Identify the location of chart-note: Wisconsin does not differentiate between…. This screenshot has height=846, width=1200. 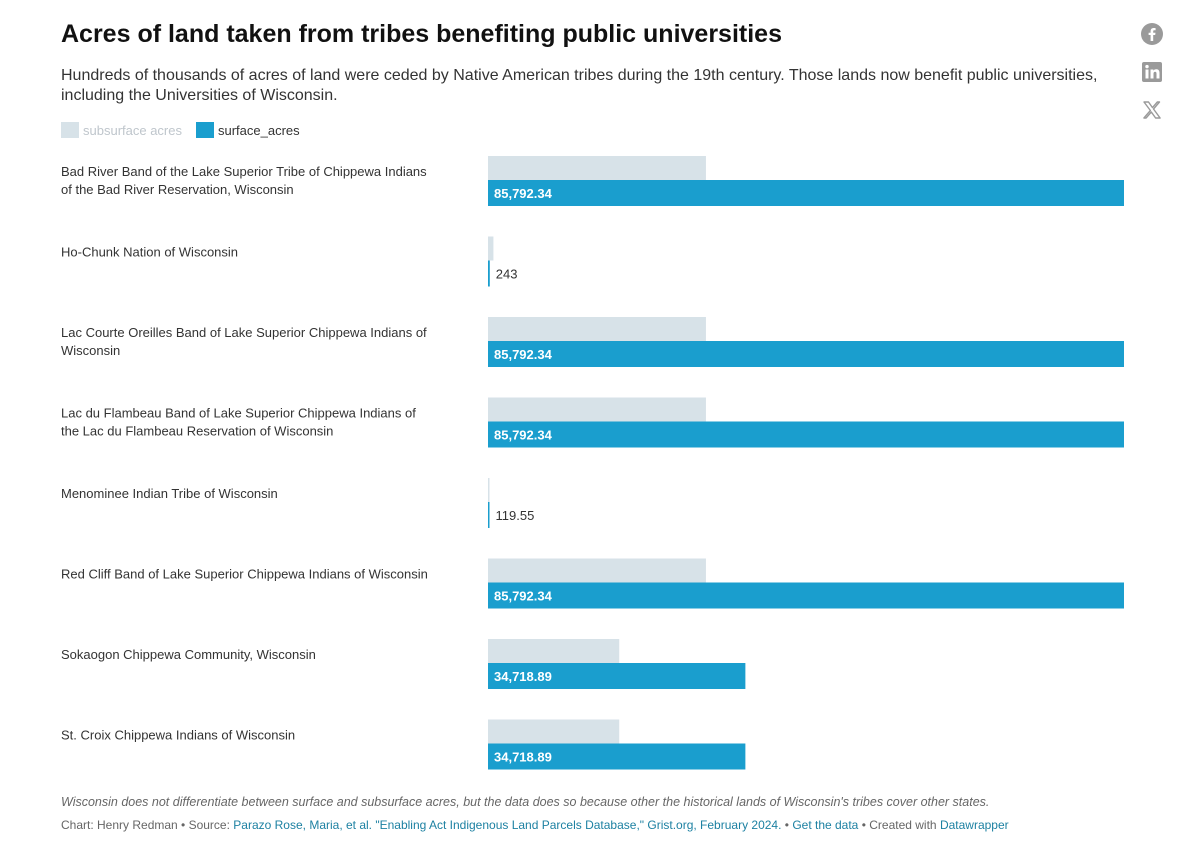
(525, 802).